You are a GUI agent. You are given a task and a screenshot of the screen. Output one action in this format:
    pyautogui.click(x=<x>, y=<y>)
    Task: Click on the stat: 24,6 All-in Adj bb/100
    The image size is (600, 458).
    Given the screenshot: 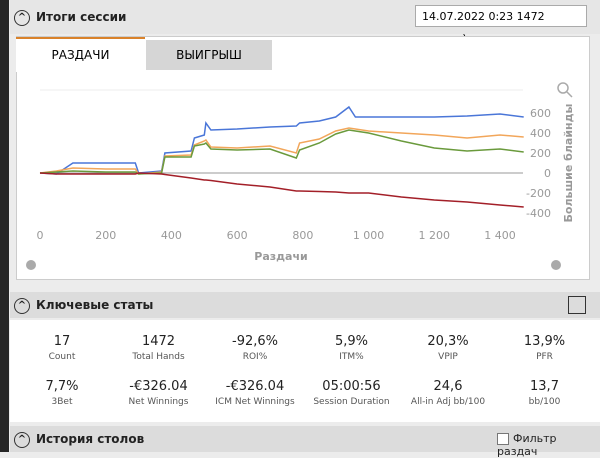 What is the action you would take?
    pyautogui.click(x=448, y=393)
    